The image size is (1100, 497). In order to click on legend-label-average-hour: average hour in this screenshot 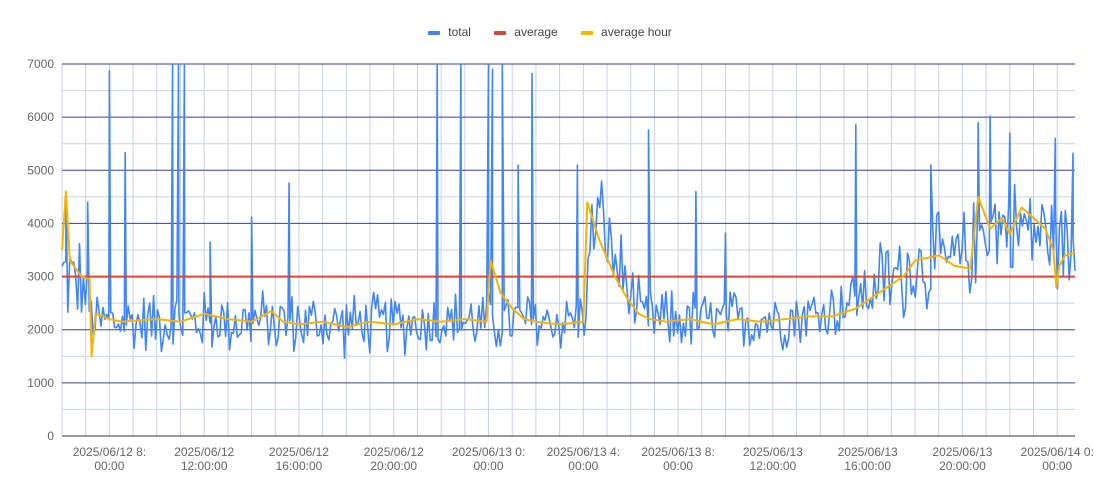, I will do `click(636, 31)`.